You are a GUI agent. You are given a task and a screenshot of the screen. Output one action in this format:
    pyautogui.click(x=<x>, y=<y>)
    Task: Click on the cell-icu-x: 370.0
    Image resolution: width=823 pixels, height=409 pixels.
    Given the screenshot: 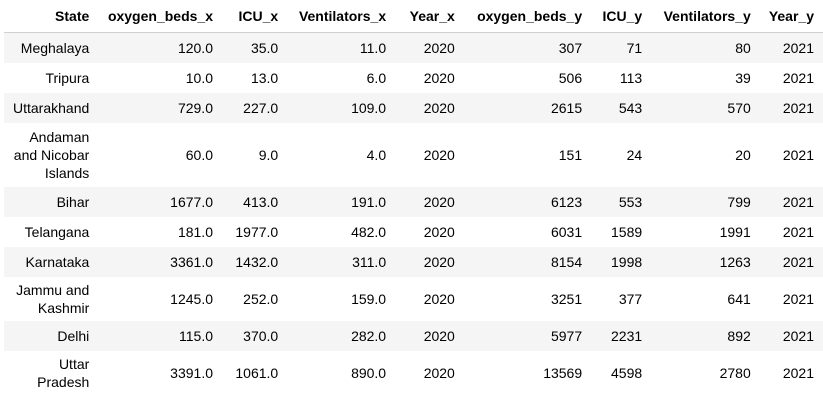 What is the action you would take?
    pyautogui.click(x=255, y=335)
    